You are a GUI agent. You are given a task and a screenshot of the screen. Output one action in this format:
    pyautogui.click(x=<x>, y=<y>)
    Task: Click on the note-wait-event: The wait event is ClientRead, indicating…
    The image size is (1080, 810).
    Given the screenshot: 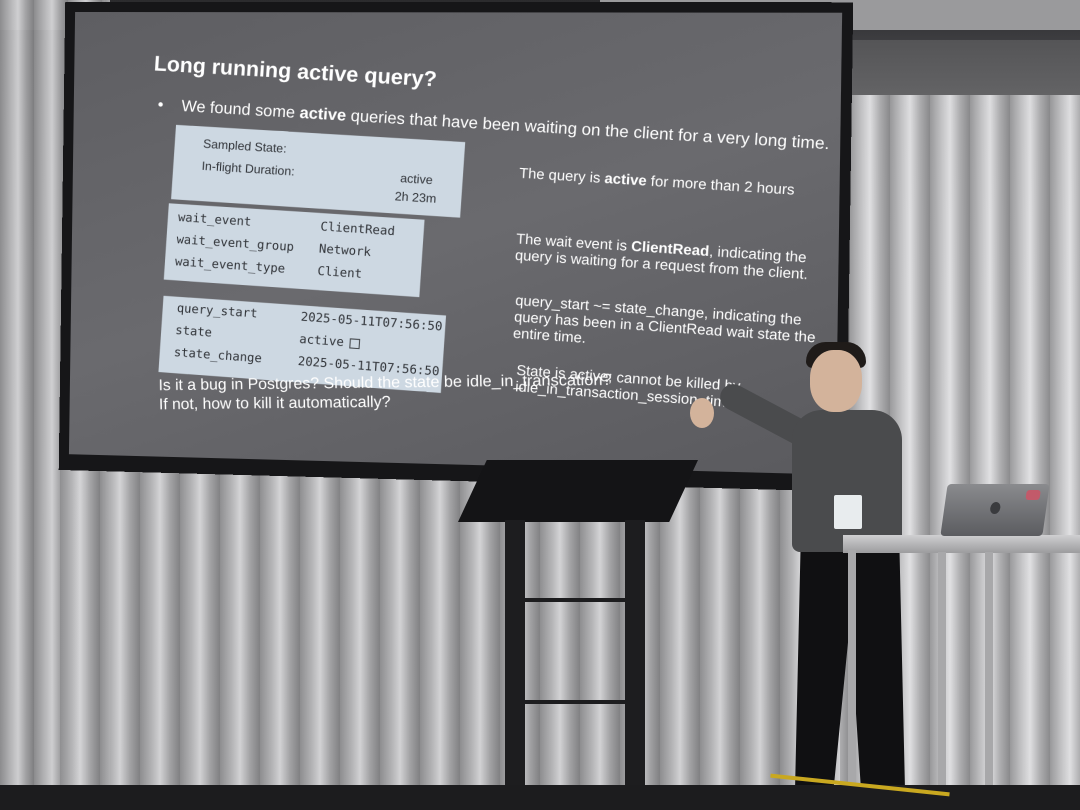 What is the action you would take?
    pyautogui.click(x=676, y=257)
    